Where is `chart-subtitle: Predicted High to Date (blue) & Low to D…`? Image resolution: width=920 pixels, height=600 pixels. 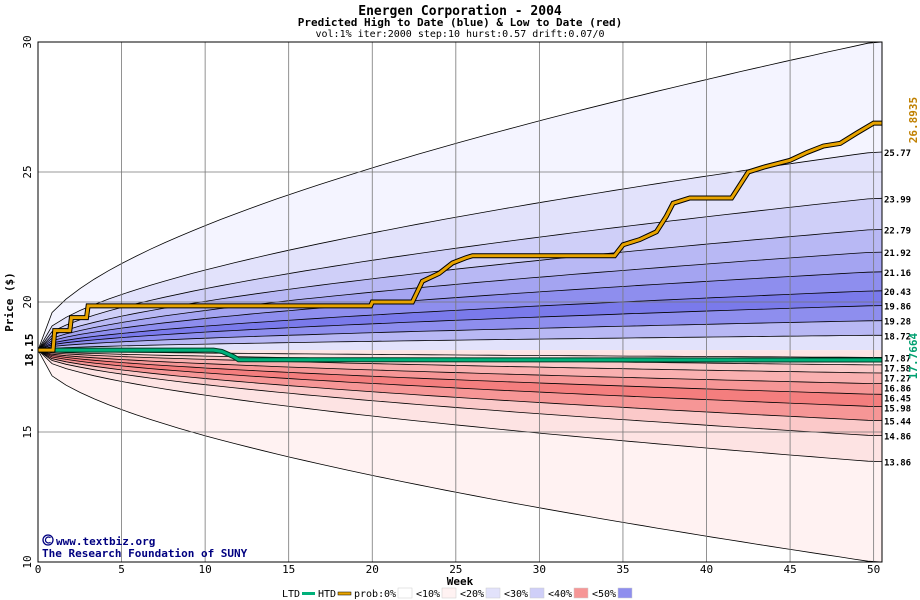
chart-subtitle: Predicted High to Date (blue) & Low to D… is located at coordinates (460, 22).